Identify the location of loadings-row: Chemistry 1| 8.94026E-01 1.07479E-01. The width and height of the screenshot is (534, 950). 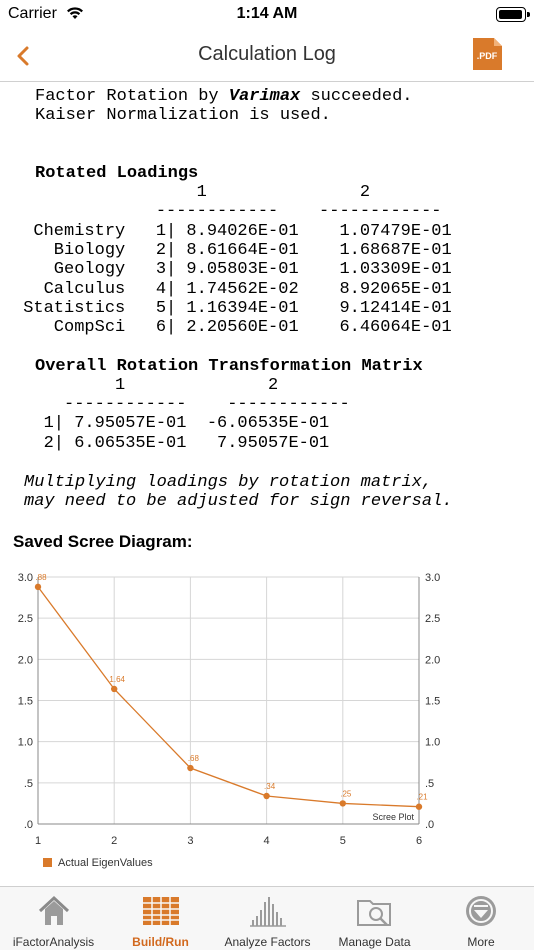
(232, 231).